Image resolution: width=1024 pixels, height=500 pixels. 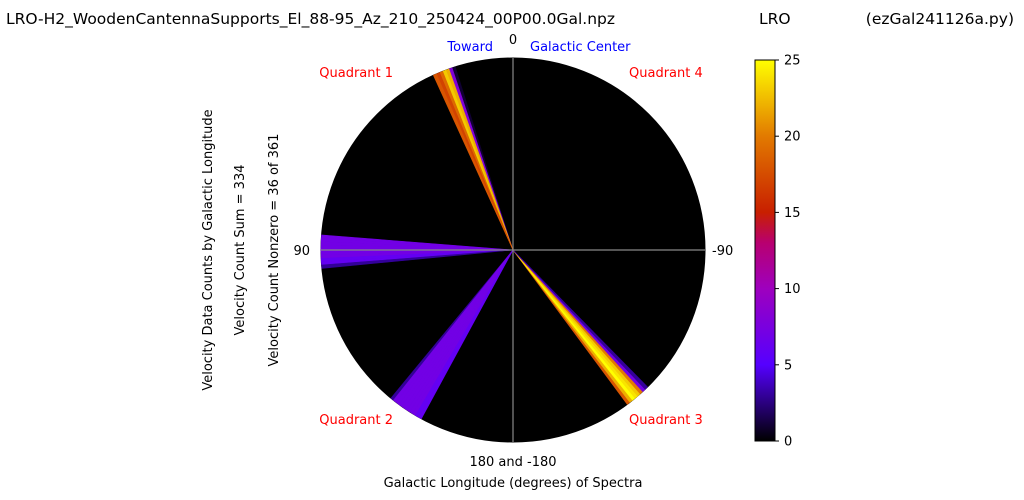 I want to click on toward-label: Toward, so click(x=469, y=47).